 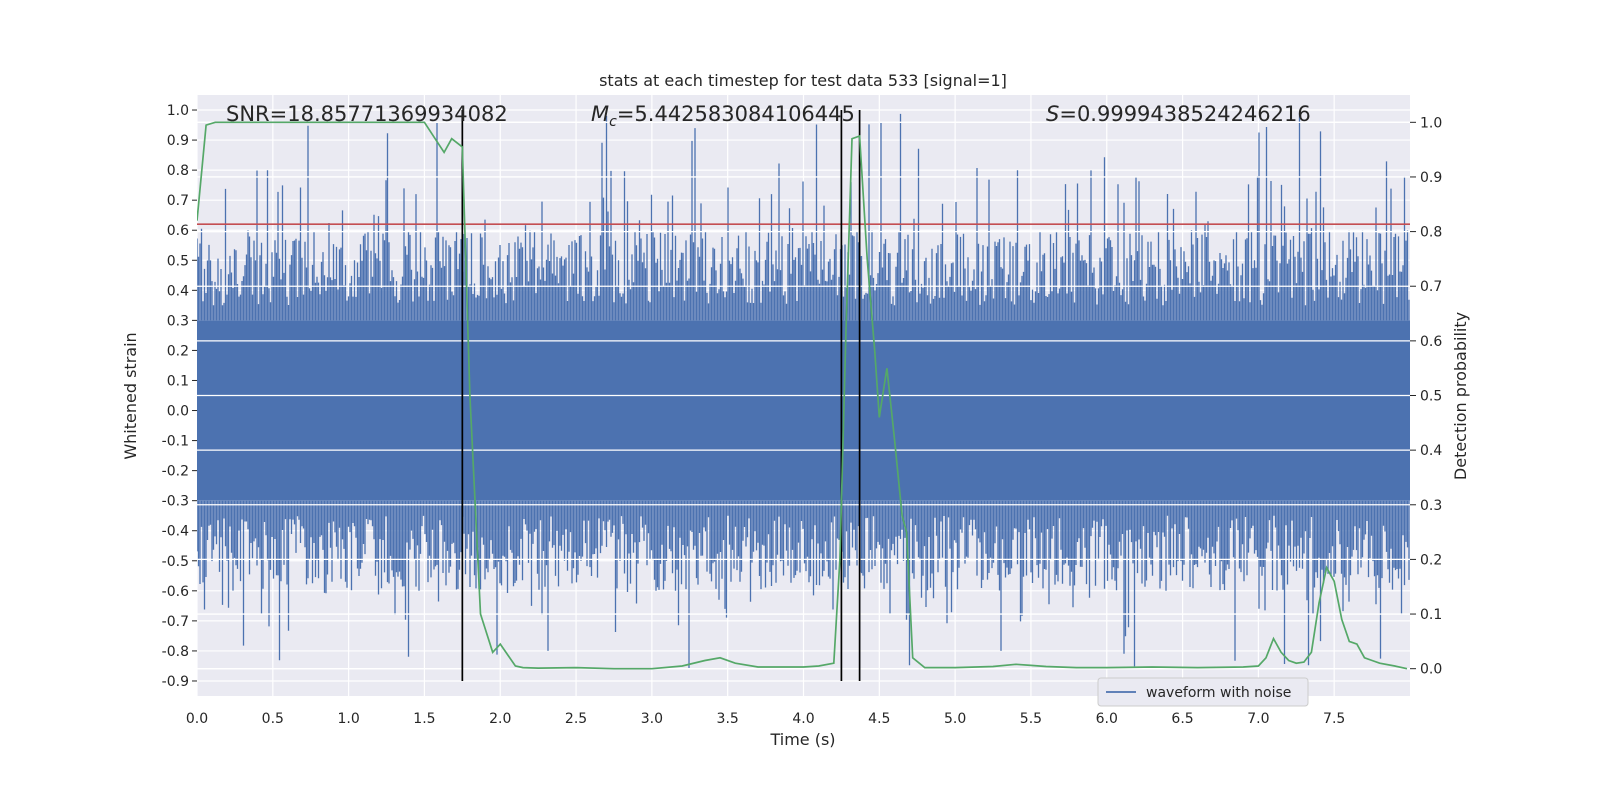 I want to click on y-left-tick-label: 0.7, so click(x=178, y=201).